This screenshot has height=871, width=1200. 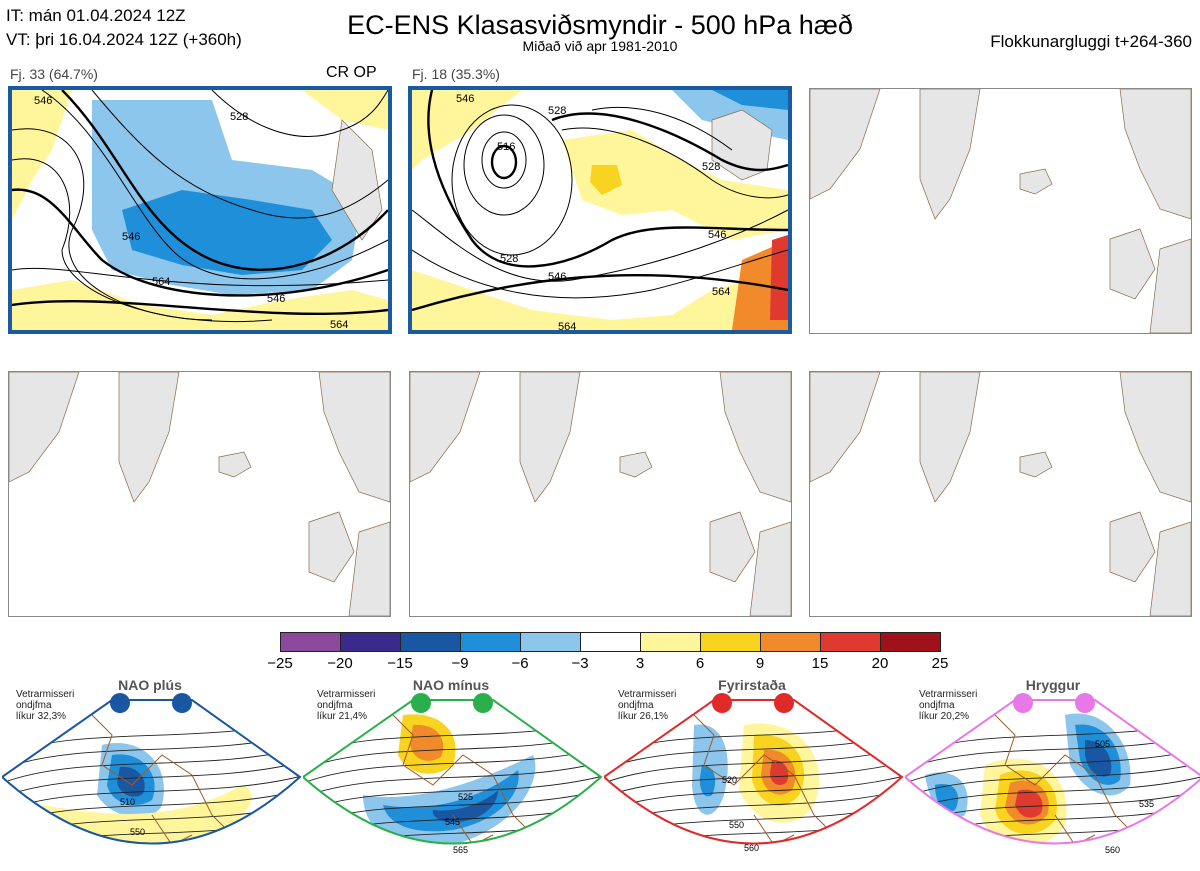 I want to click on colorbar-tick: −3, so click(x=580, y=663).